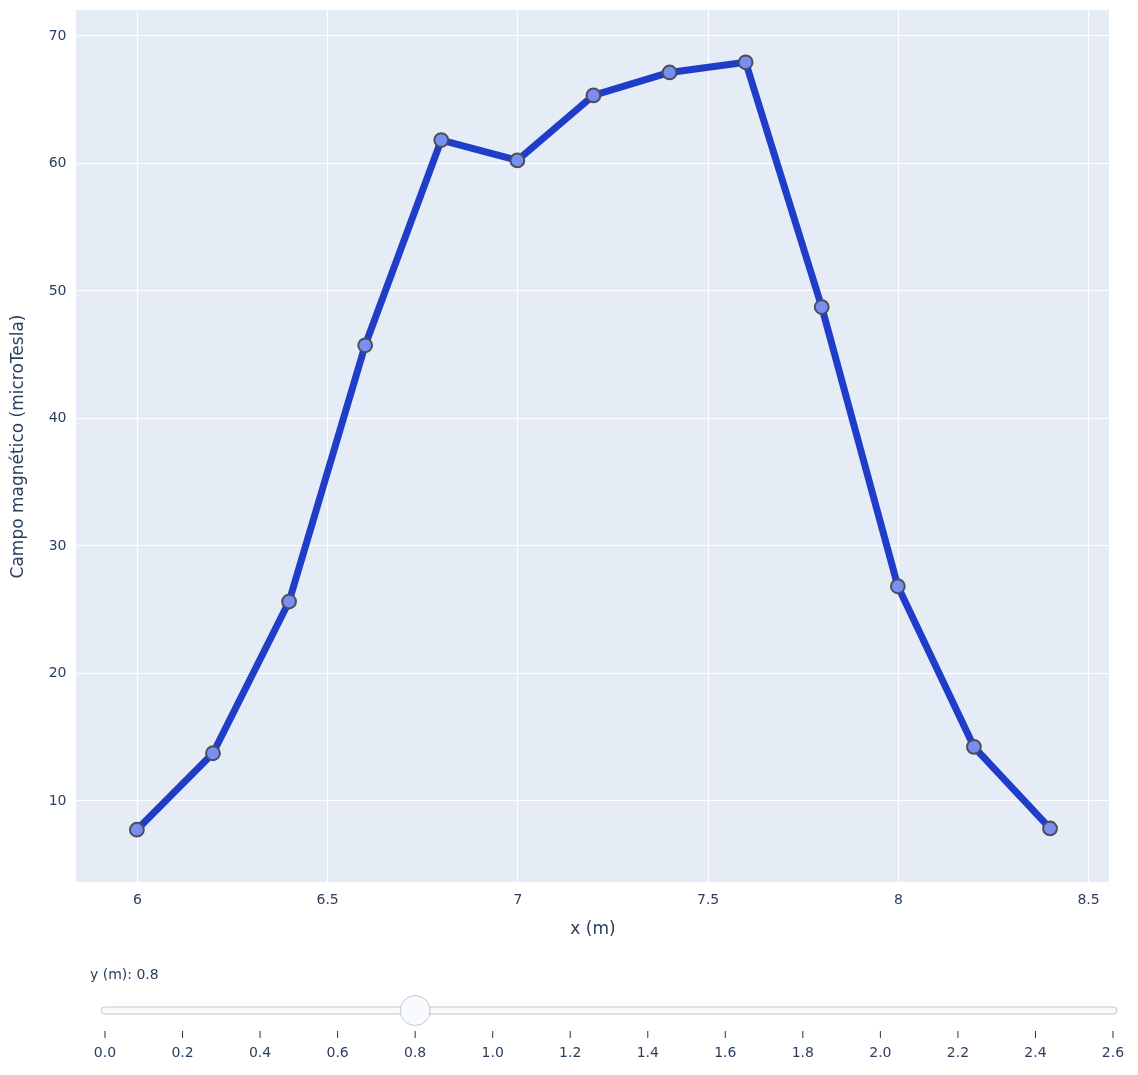  Describe the element at coordinates (1035, 1052) in the screenshot. I see `text: 2.4` at that location.